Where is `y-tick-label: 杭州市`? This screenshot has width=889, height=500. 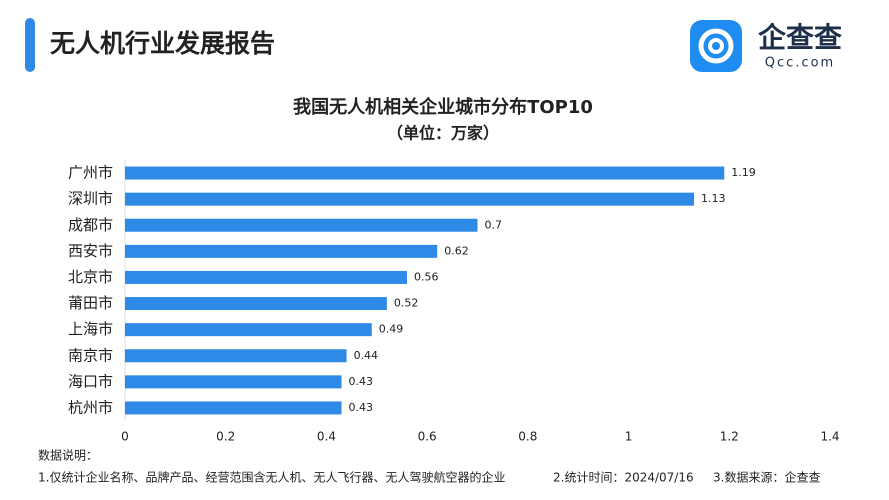
y-tick-label: 杭州市 is located at coordinates (90, 407).